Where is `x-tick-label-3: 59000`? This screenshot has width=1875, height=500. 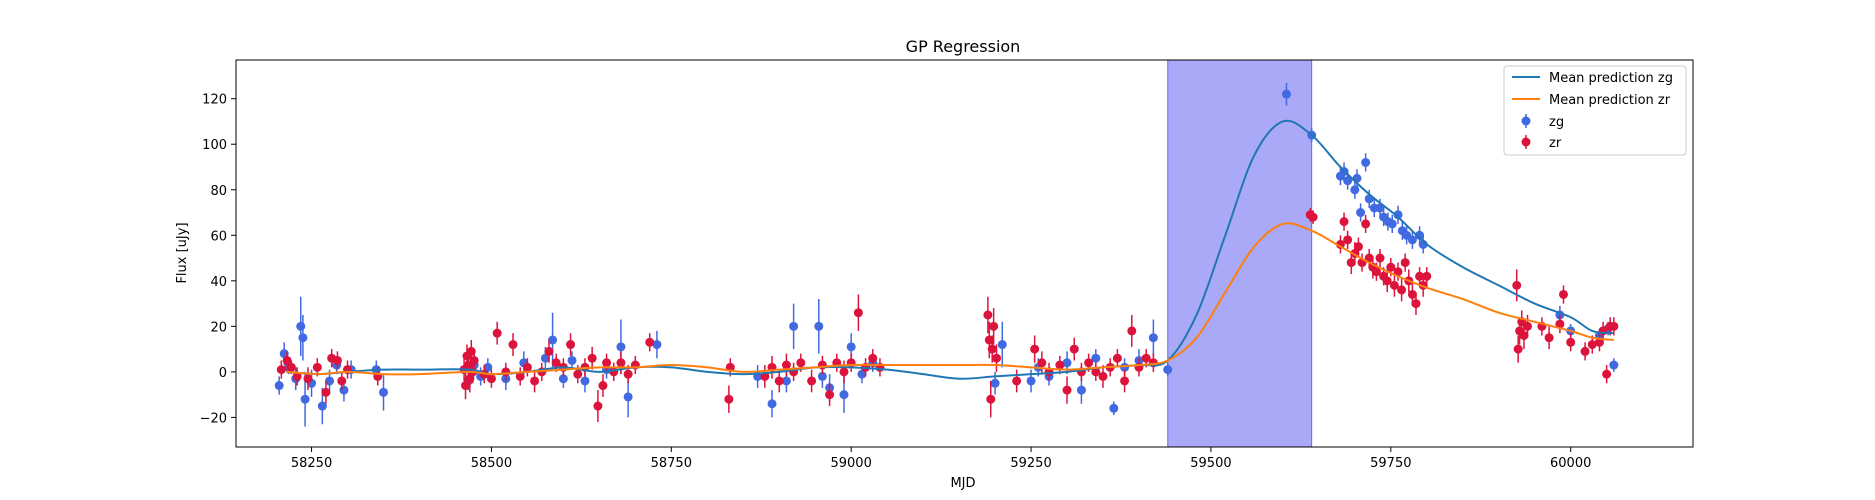 x-tick-label-3: 59000 is located at coordinates (850, 463).